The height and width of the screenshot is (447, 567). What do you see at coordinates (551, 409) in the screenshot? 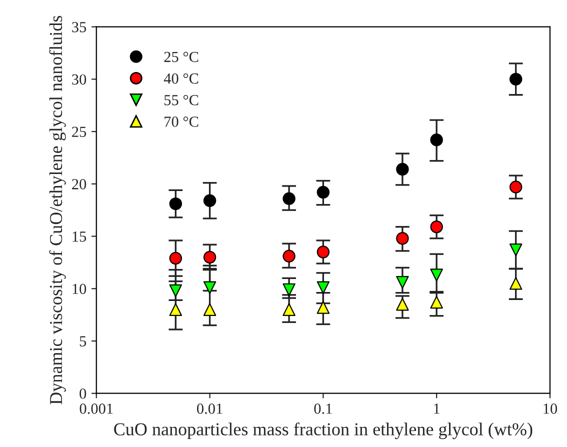
I see `x-tick-label: 10` at bounding box center [551, 409].